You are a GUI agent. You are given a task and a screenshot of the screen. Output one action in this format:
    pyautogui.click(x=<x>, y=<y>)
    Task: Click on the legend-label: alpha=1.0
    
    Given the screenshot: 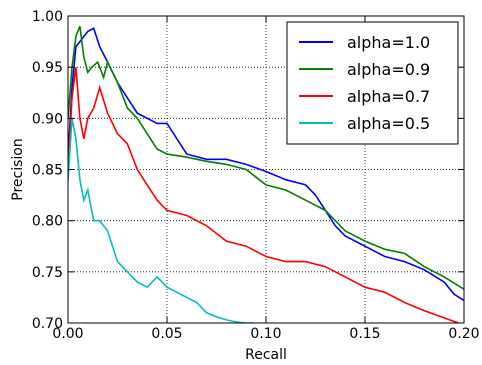 What is the action you would take?
    pyautogui.click(x=388, y=42)
    